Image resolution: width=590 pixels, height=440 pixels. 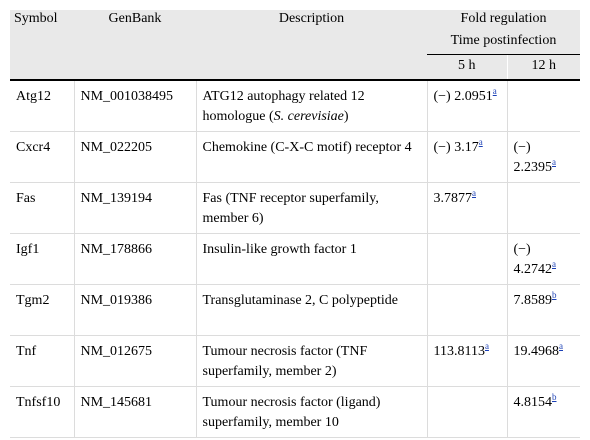 I want to click on genbank-accession: NM_178866, so click(x=134, y=259).